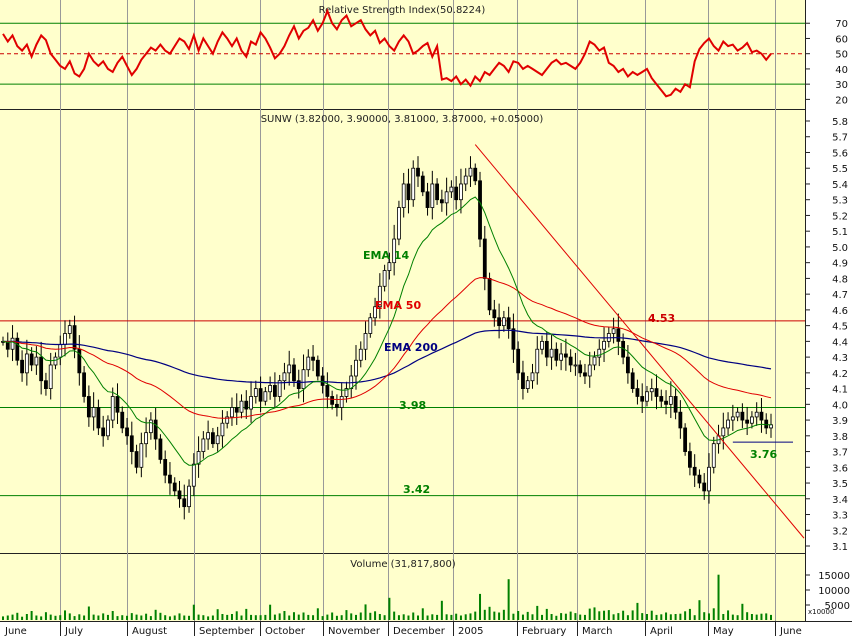 The height and width of the screenshot is (636, 852). What do you see at coordinates (826, 62) in the screenshot?
I see `rsi-y-ticks: 20 30 40 50 60 70` at bounding box center [826, 62].